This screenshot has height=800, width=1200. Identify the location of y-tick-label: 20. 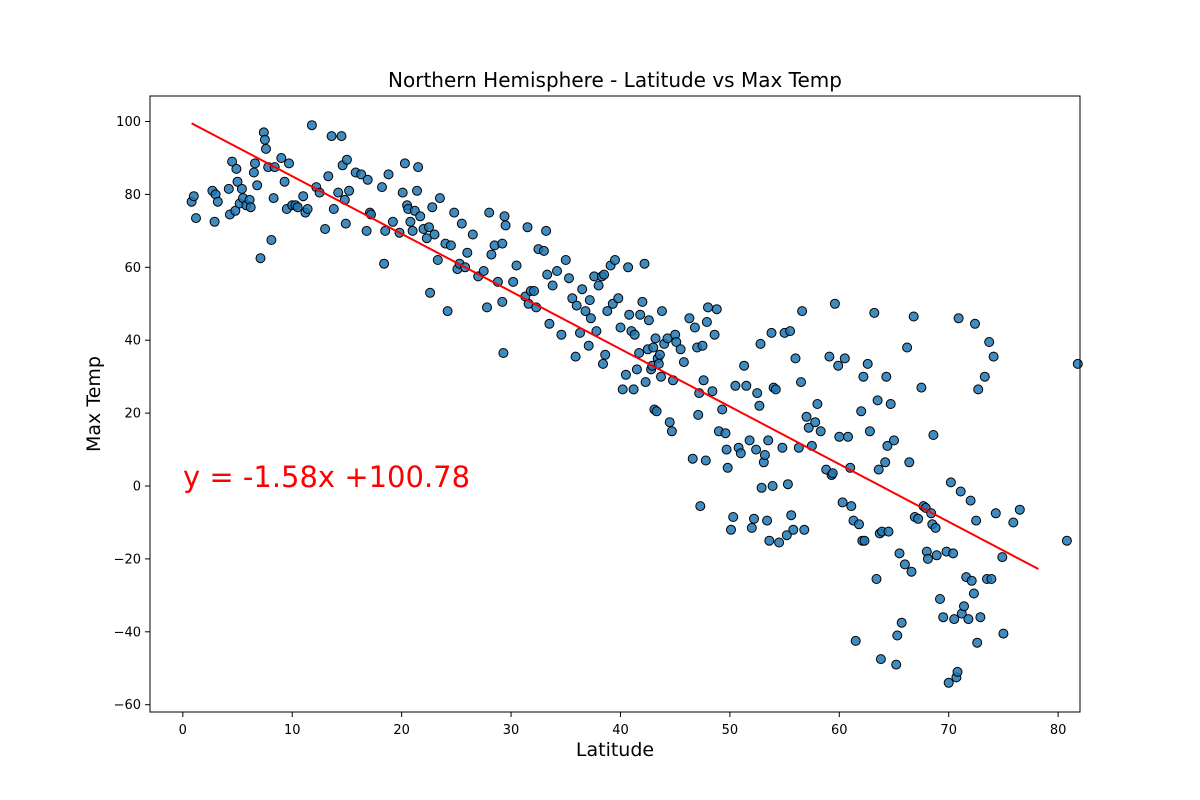
(132, 414).